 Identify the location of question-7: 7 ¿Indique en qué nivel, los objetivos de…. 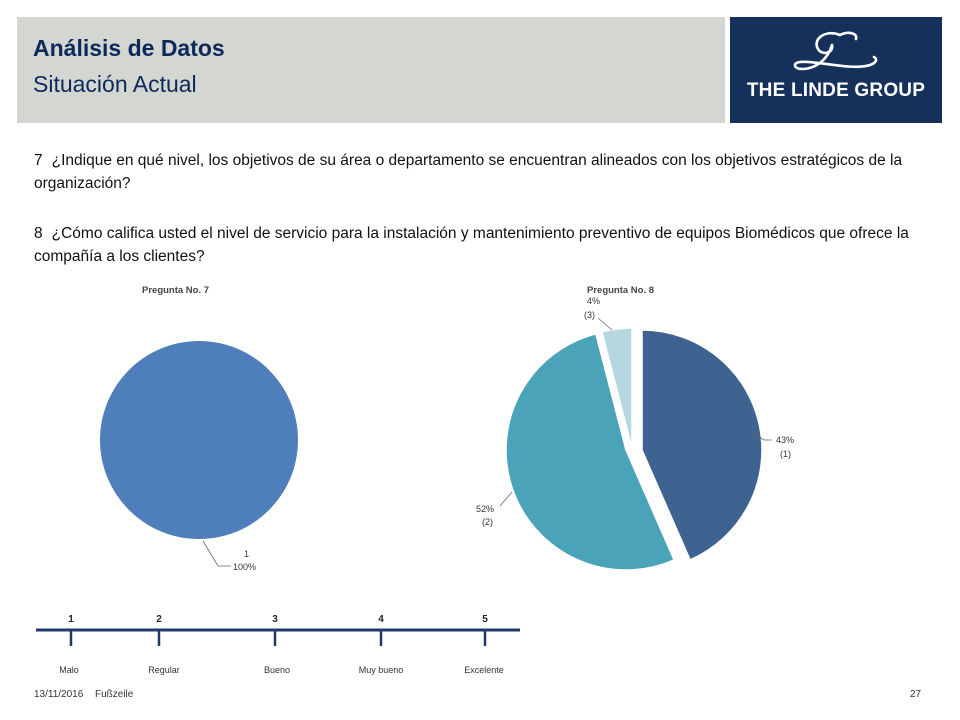
(486, 172).